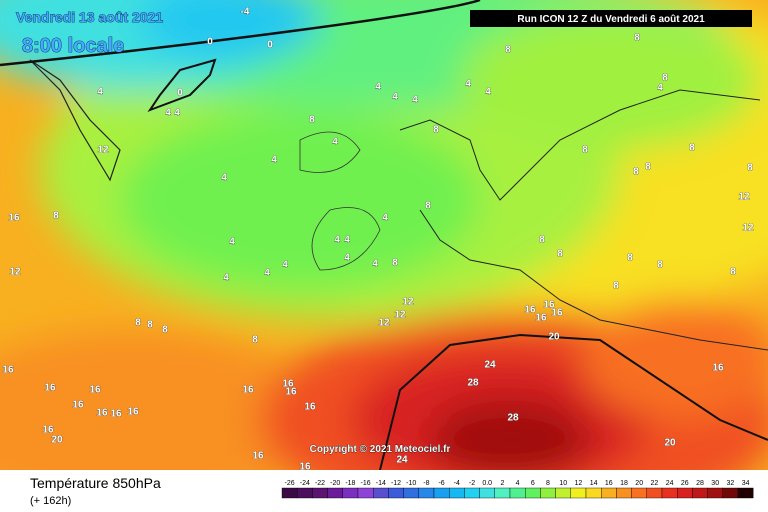 This screenshot has height=512, width=768. Describe the element at coordinates (305, 483) in the screenshot. I see `colorbar-tick-label: -24` at that location.